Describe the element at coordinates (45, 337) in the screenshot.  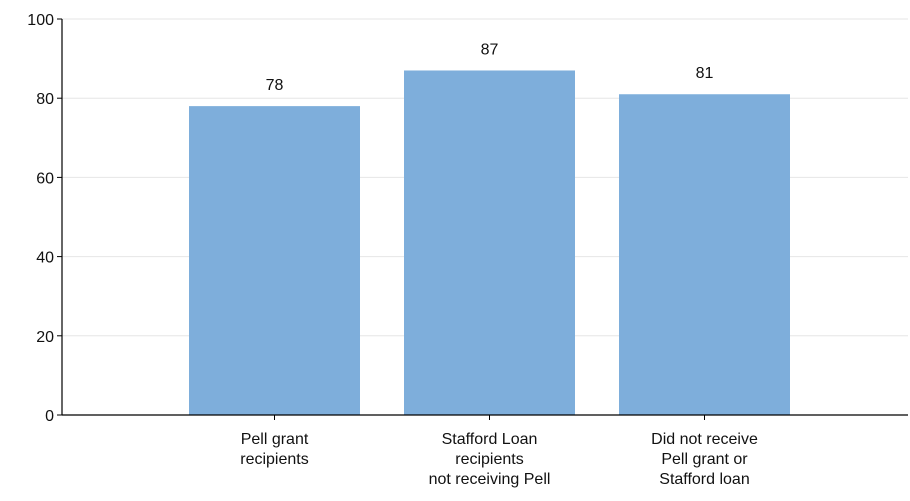
I see `y-tick-label: 20` at that location.